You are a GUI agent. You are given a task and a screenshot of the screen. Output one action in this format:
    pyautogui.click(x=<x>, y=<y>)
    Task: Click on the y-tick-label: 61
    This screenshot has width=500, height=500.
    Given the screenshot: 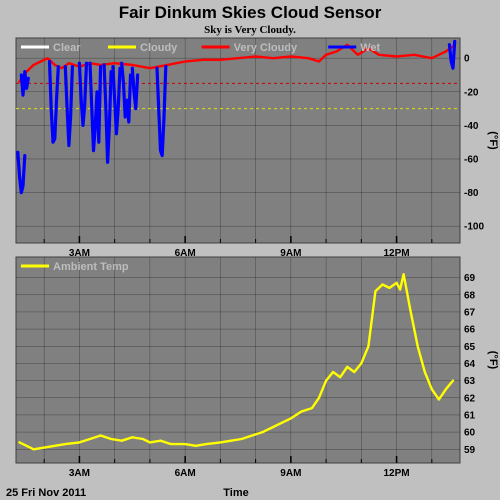 What is the action you would take?
    pyautogui.click(x=470, y=415)
    